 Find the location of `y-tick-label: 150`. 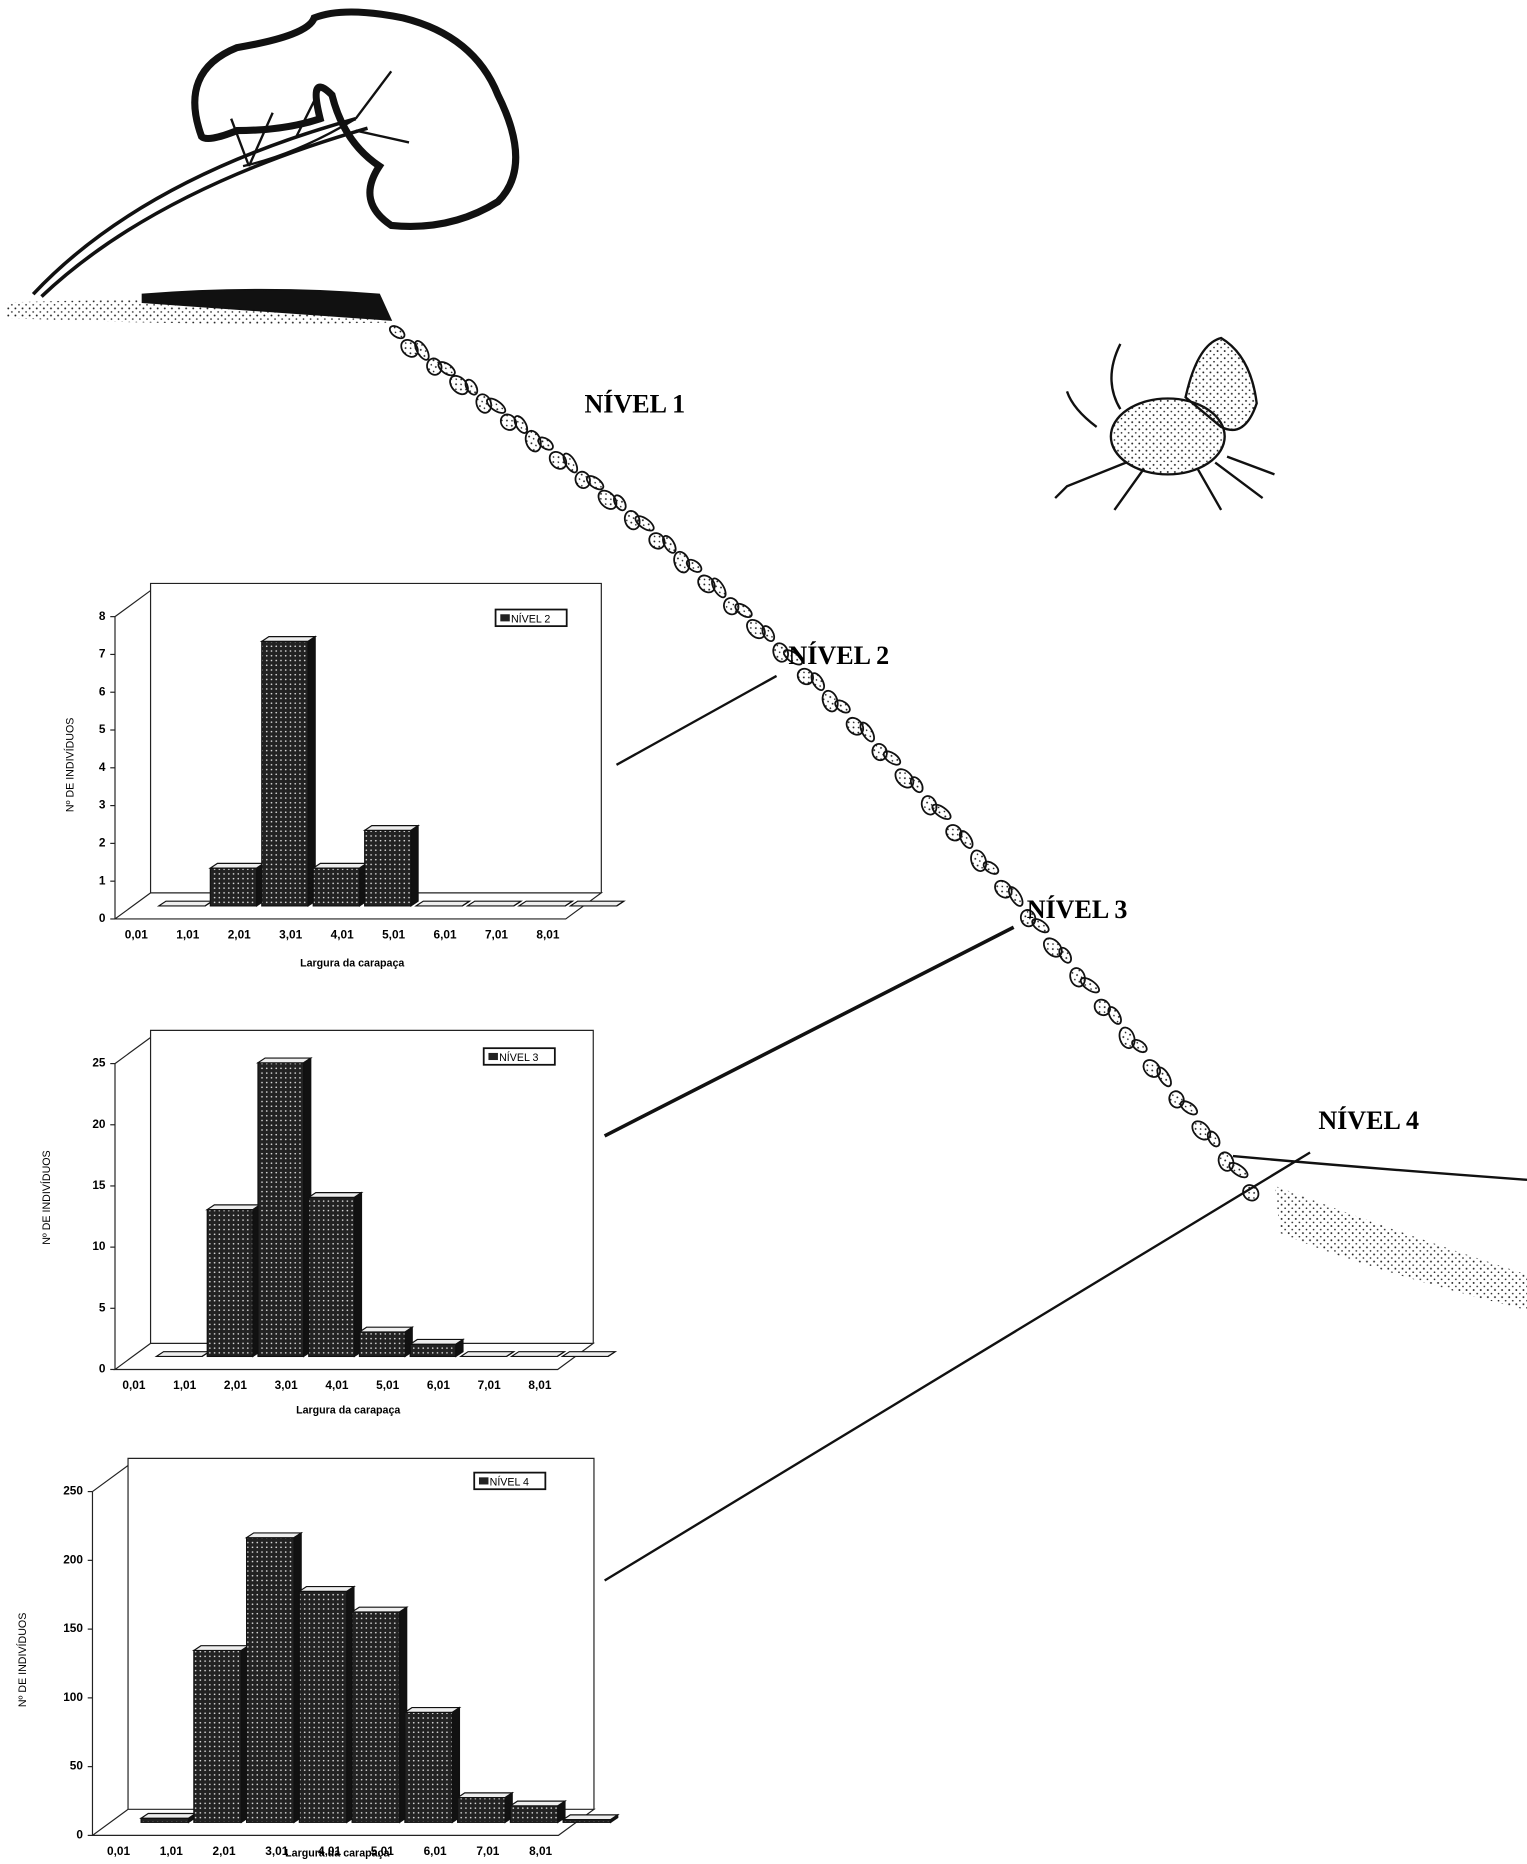

y-tick-label: 150 is located at coordinates (73, 1628).